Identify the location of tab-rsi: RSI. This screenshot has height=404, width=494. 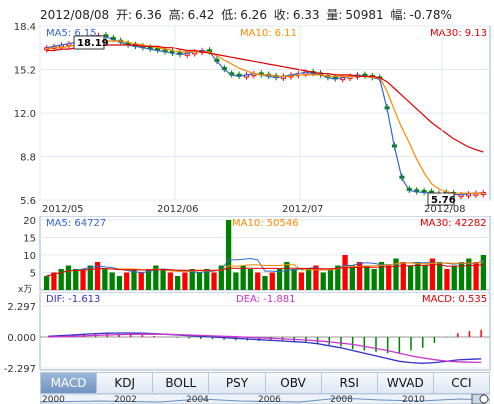
(350, 383).